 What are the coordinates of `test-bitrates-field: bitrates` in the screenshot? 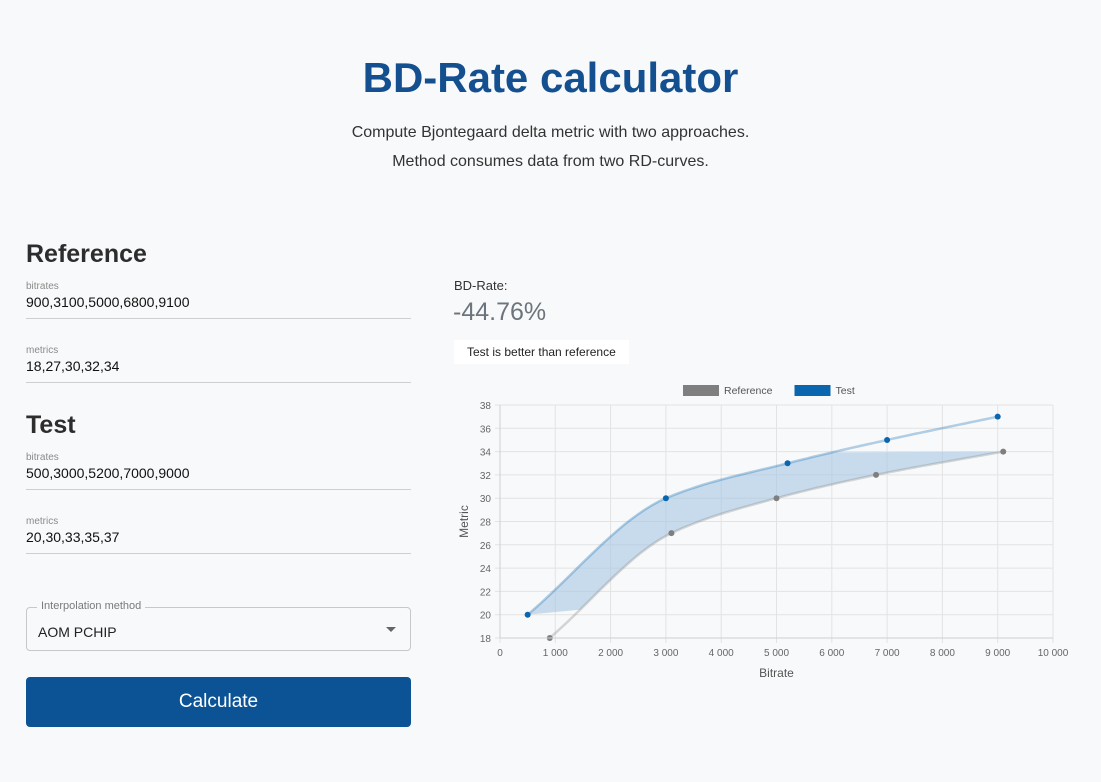 It's located at (218, 471).